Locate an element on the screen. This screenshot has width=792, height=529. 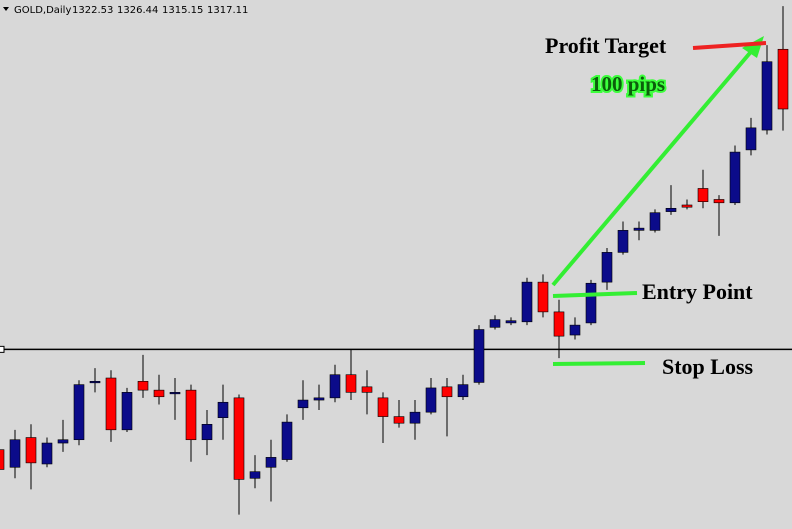
stop-line is located at coordinates (599, 363).